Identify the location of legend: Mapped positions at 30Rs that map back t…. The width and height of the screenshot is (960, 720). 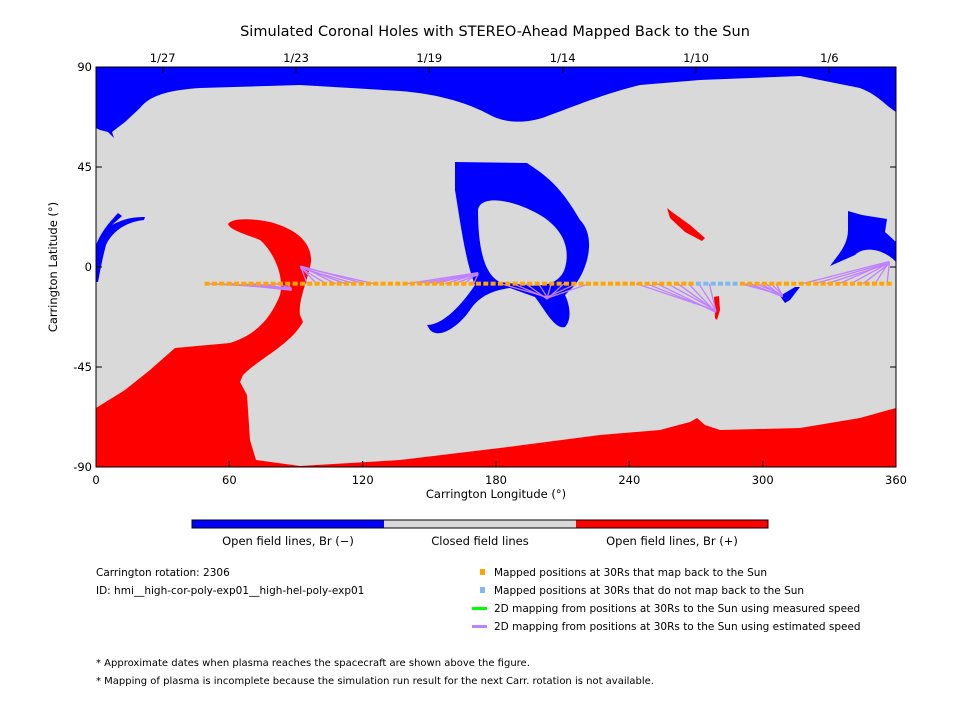
(666, 600).